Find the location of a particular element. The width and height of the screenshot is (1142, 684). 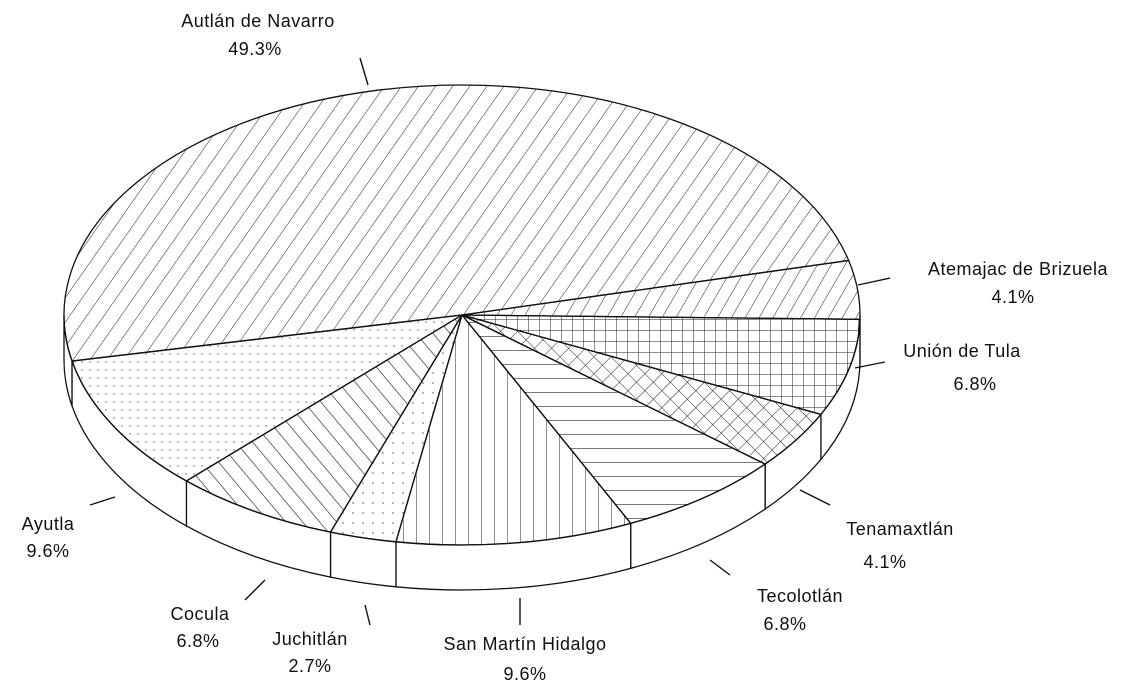

slice-label: Atemajac de Brizuela is located at coordinates (1018, 269).